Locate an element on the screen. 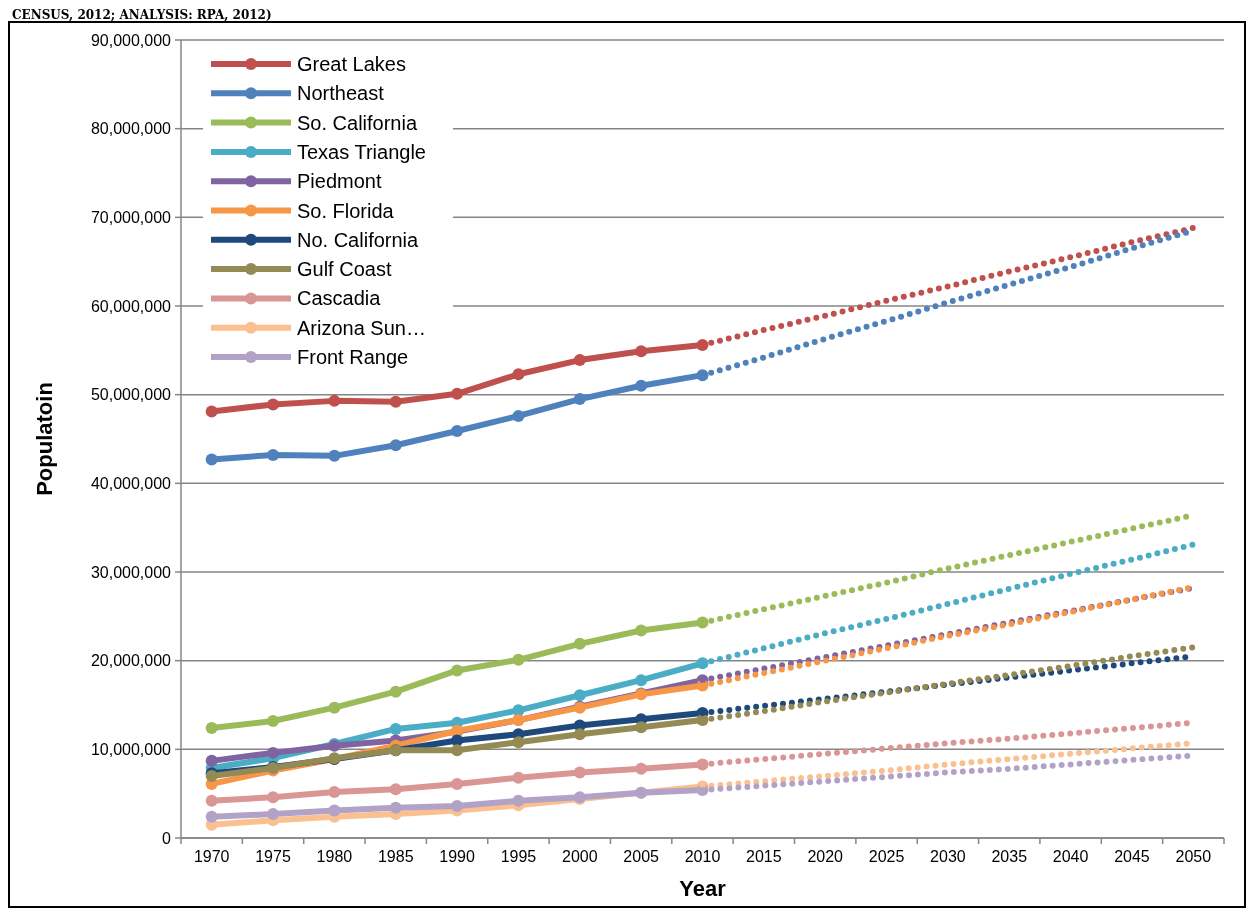  y-tick-label: 30,000,000 is located at coordinates (131, 572).